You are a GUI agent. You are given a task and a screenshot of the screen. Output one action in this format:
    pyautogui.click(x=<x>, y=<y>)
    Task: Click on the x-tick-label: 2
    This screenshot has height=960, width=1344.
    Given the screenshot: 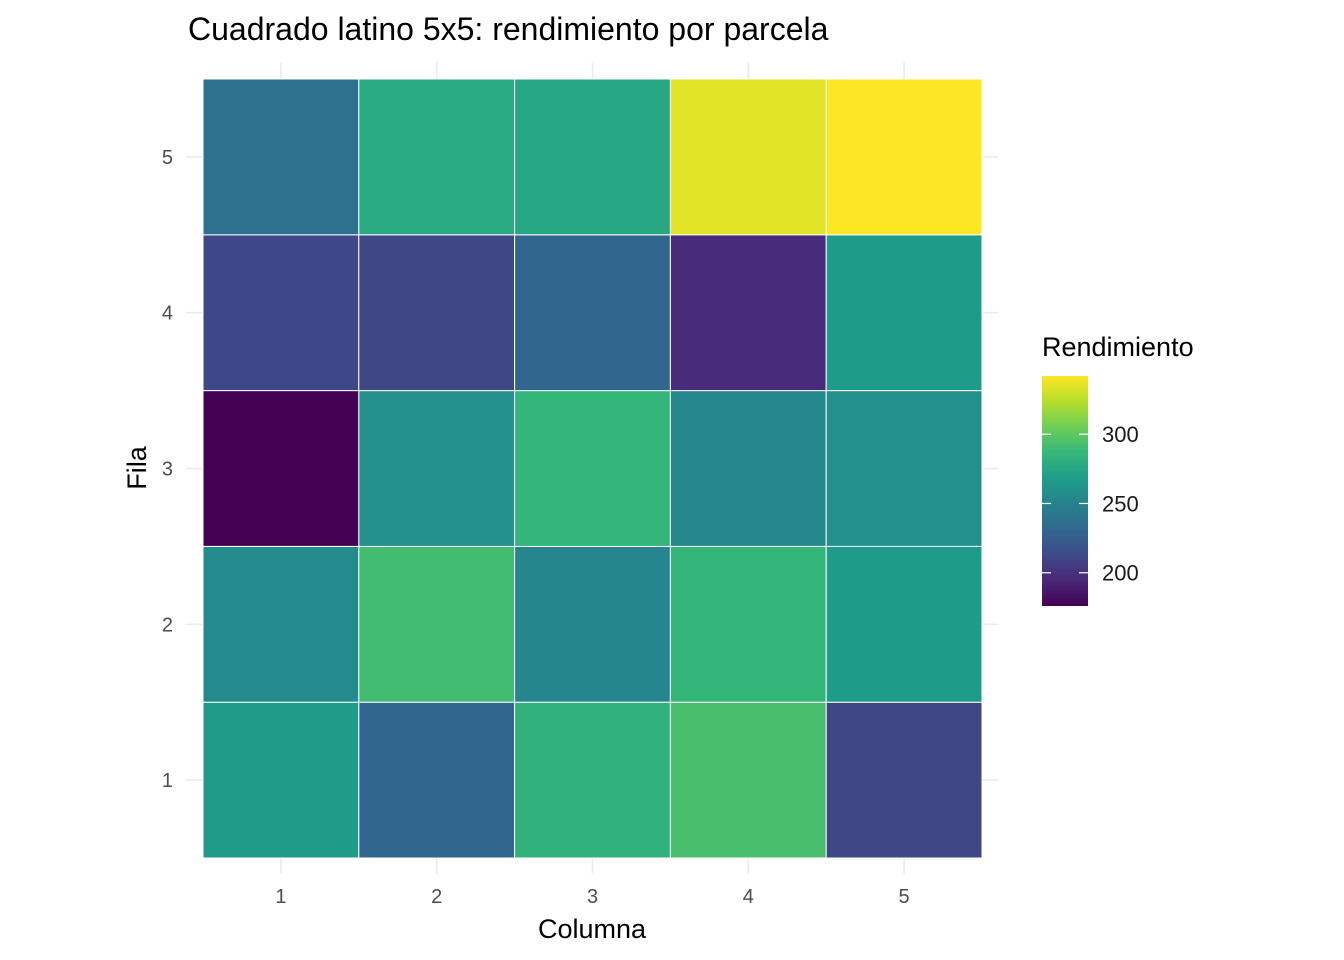 What is the action you would take?
    pyautogui.click(x=436, y=897)
    